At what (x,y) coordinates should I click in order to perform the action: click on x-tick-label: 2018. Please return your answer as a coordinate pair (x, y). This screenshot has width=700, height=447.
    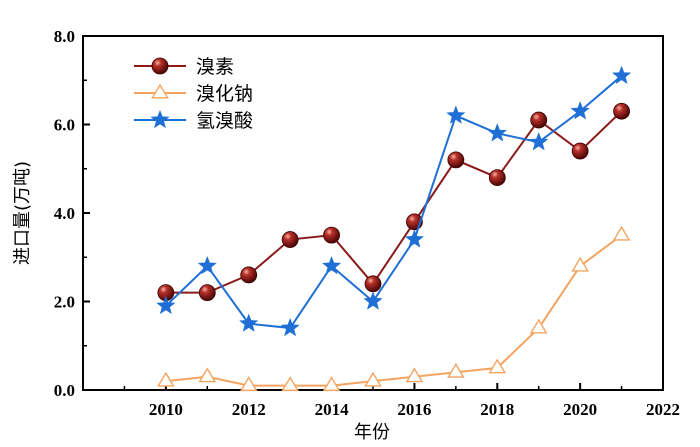
    Looking at the image, I should click on (497, 409).